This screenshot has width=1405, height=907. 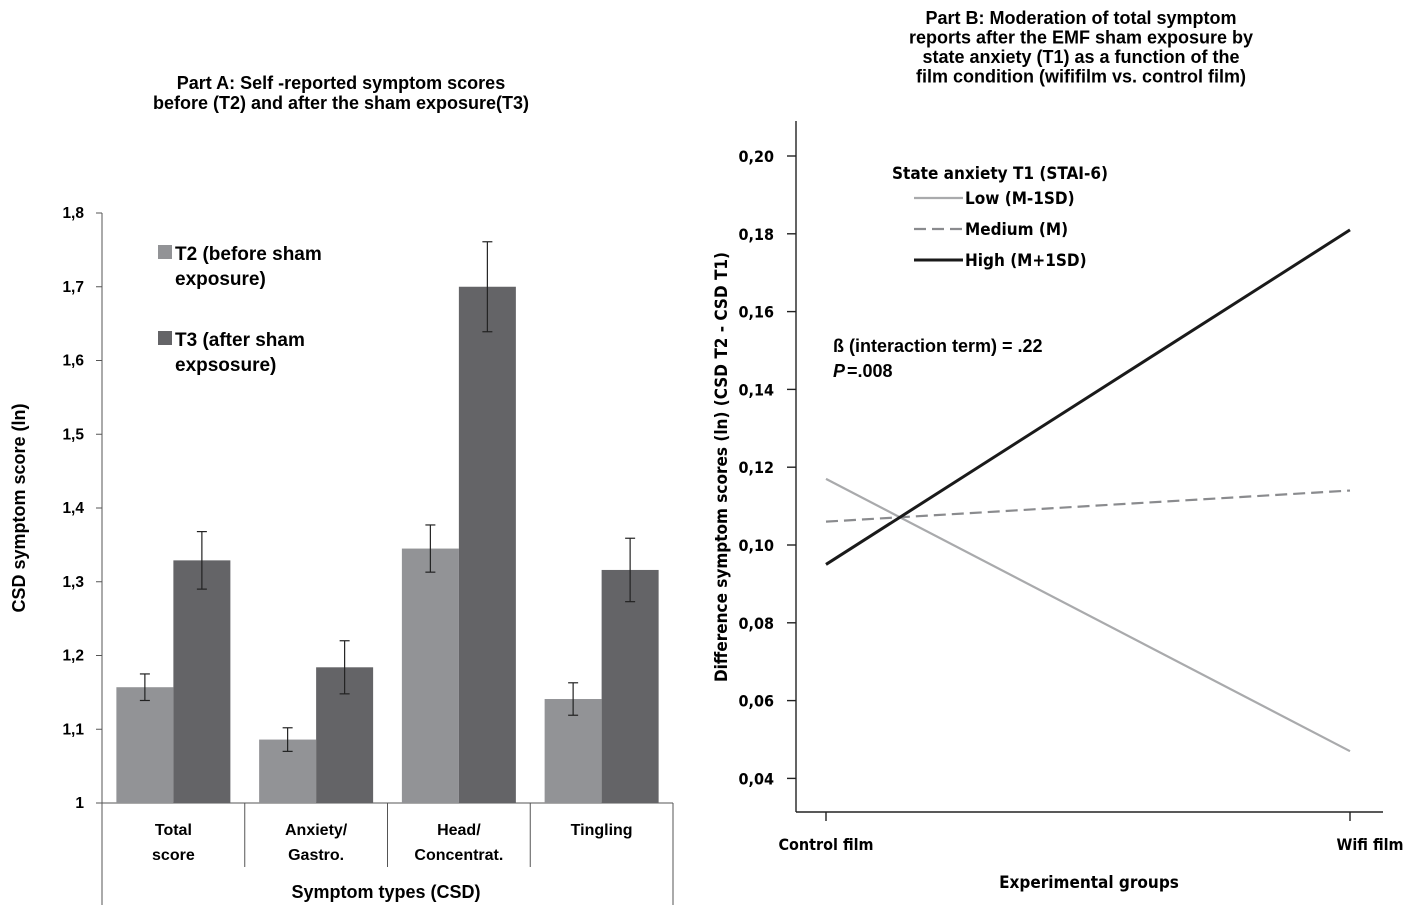 What do you see at coordinates (1369, 844) in the screenshot?
I see `chart-b-x-tick-label: Wifi film` at bounding box center [1369, 844].